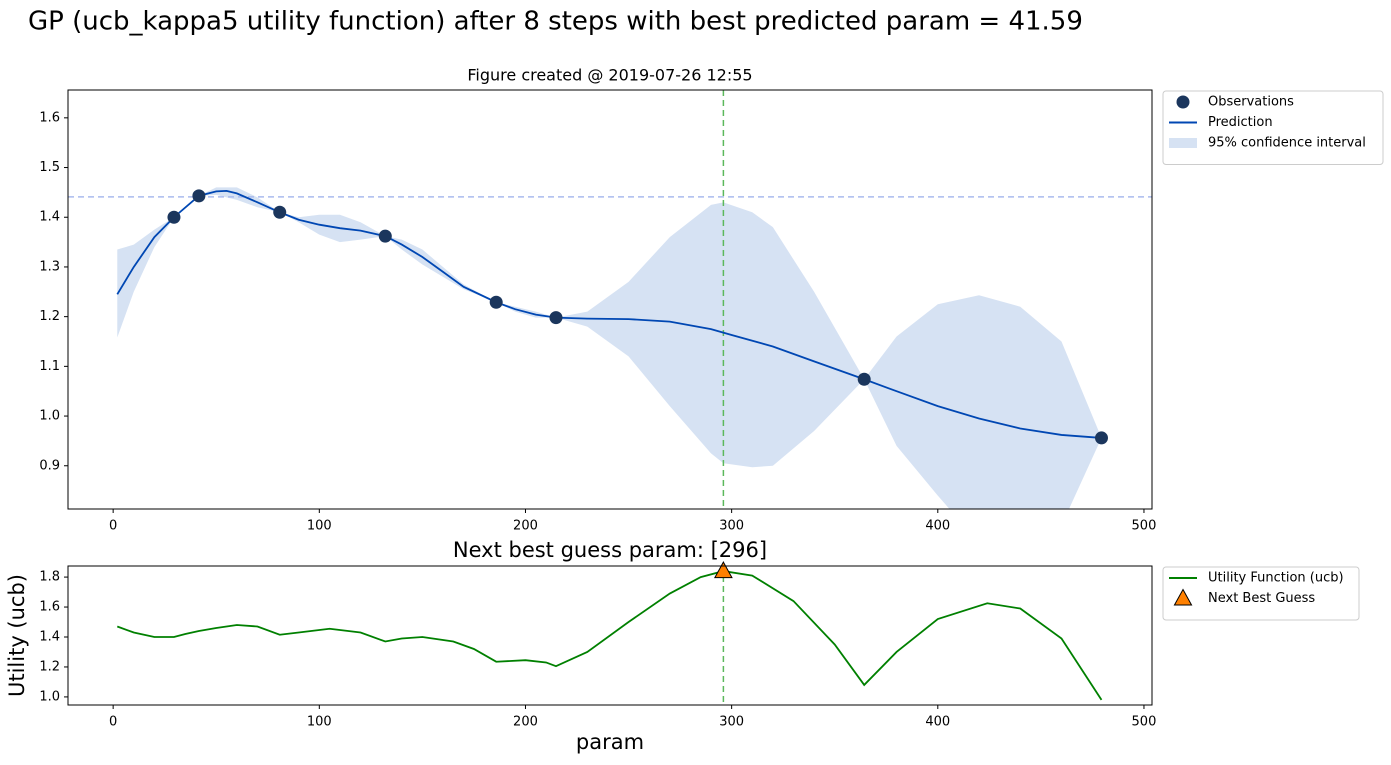 The height and width of the screenshot is (765, 1391). Describe the element at coordinates (17, 635) in the screenshot. I see `y-axis-label: Utility (ucb)` at that location.